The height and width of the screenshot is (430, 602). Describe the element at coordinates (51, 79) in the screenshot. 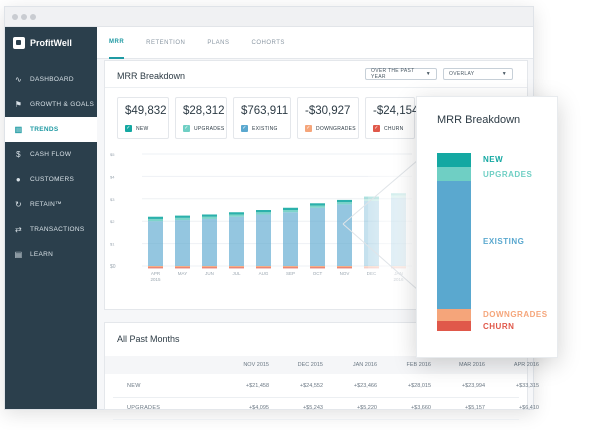

I see `sidebar-item-dashboard: ∿ DASHBOARD` at that location.